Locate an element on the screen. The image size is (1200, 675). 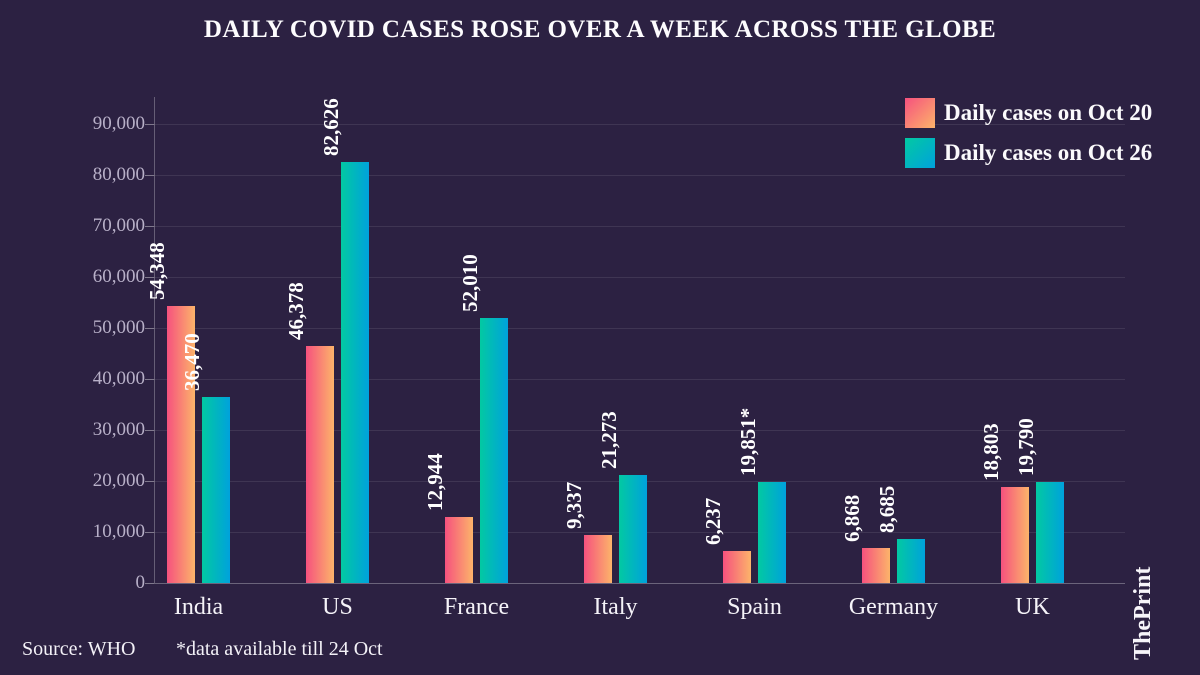
value-label-oct26-spain: 19,851* is located at coordinates (748, 441).